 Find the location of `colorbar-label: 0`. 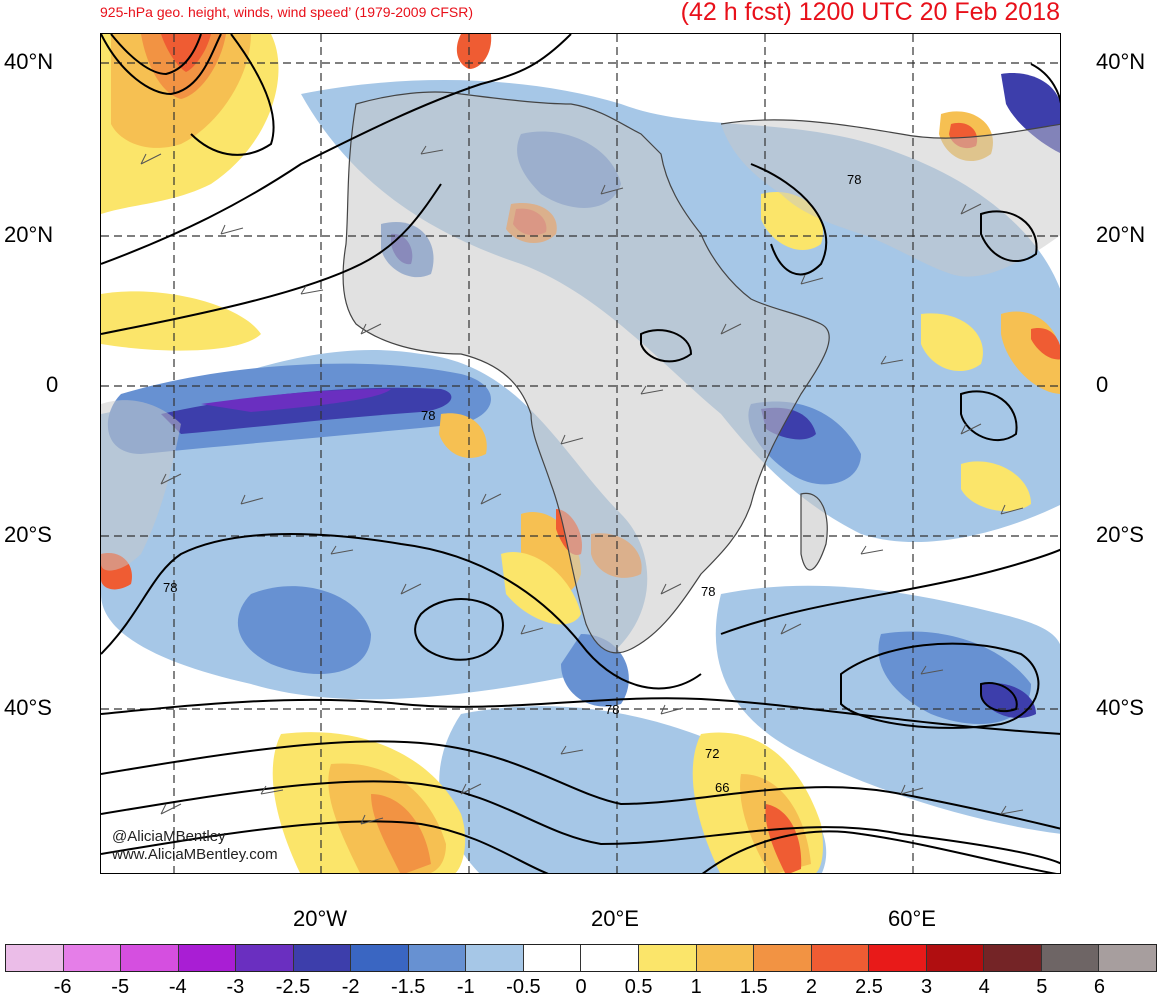

colorbar-label: 0 is located at coordinates (581, 987).